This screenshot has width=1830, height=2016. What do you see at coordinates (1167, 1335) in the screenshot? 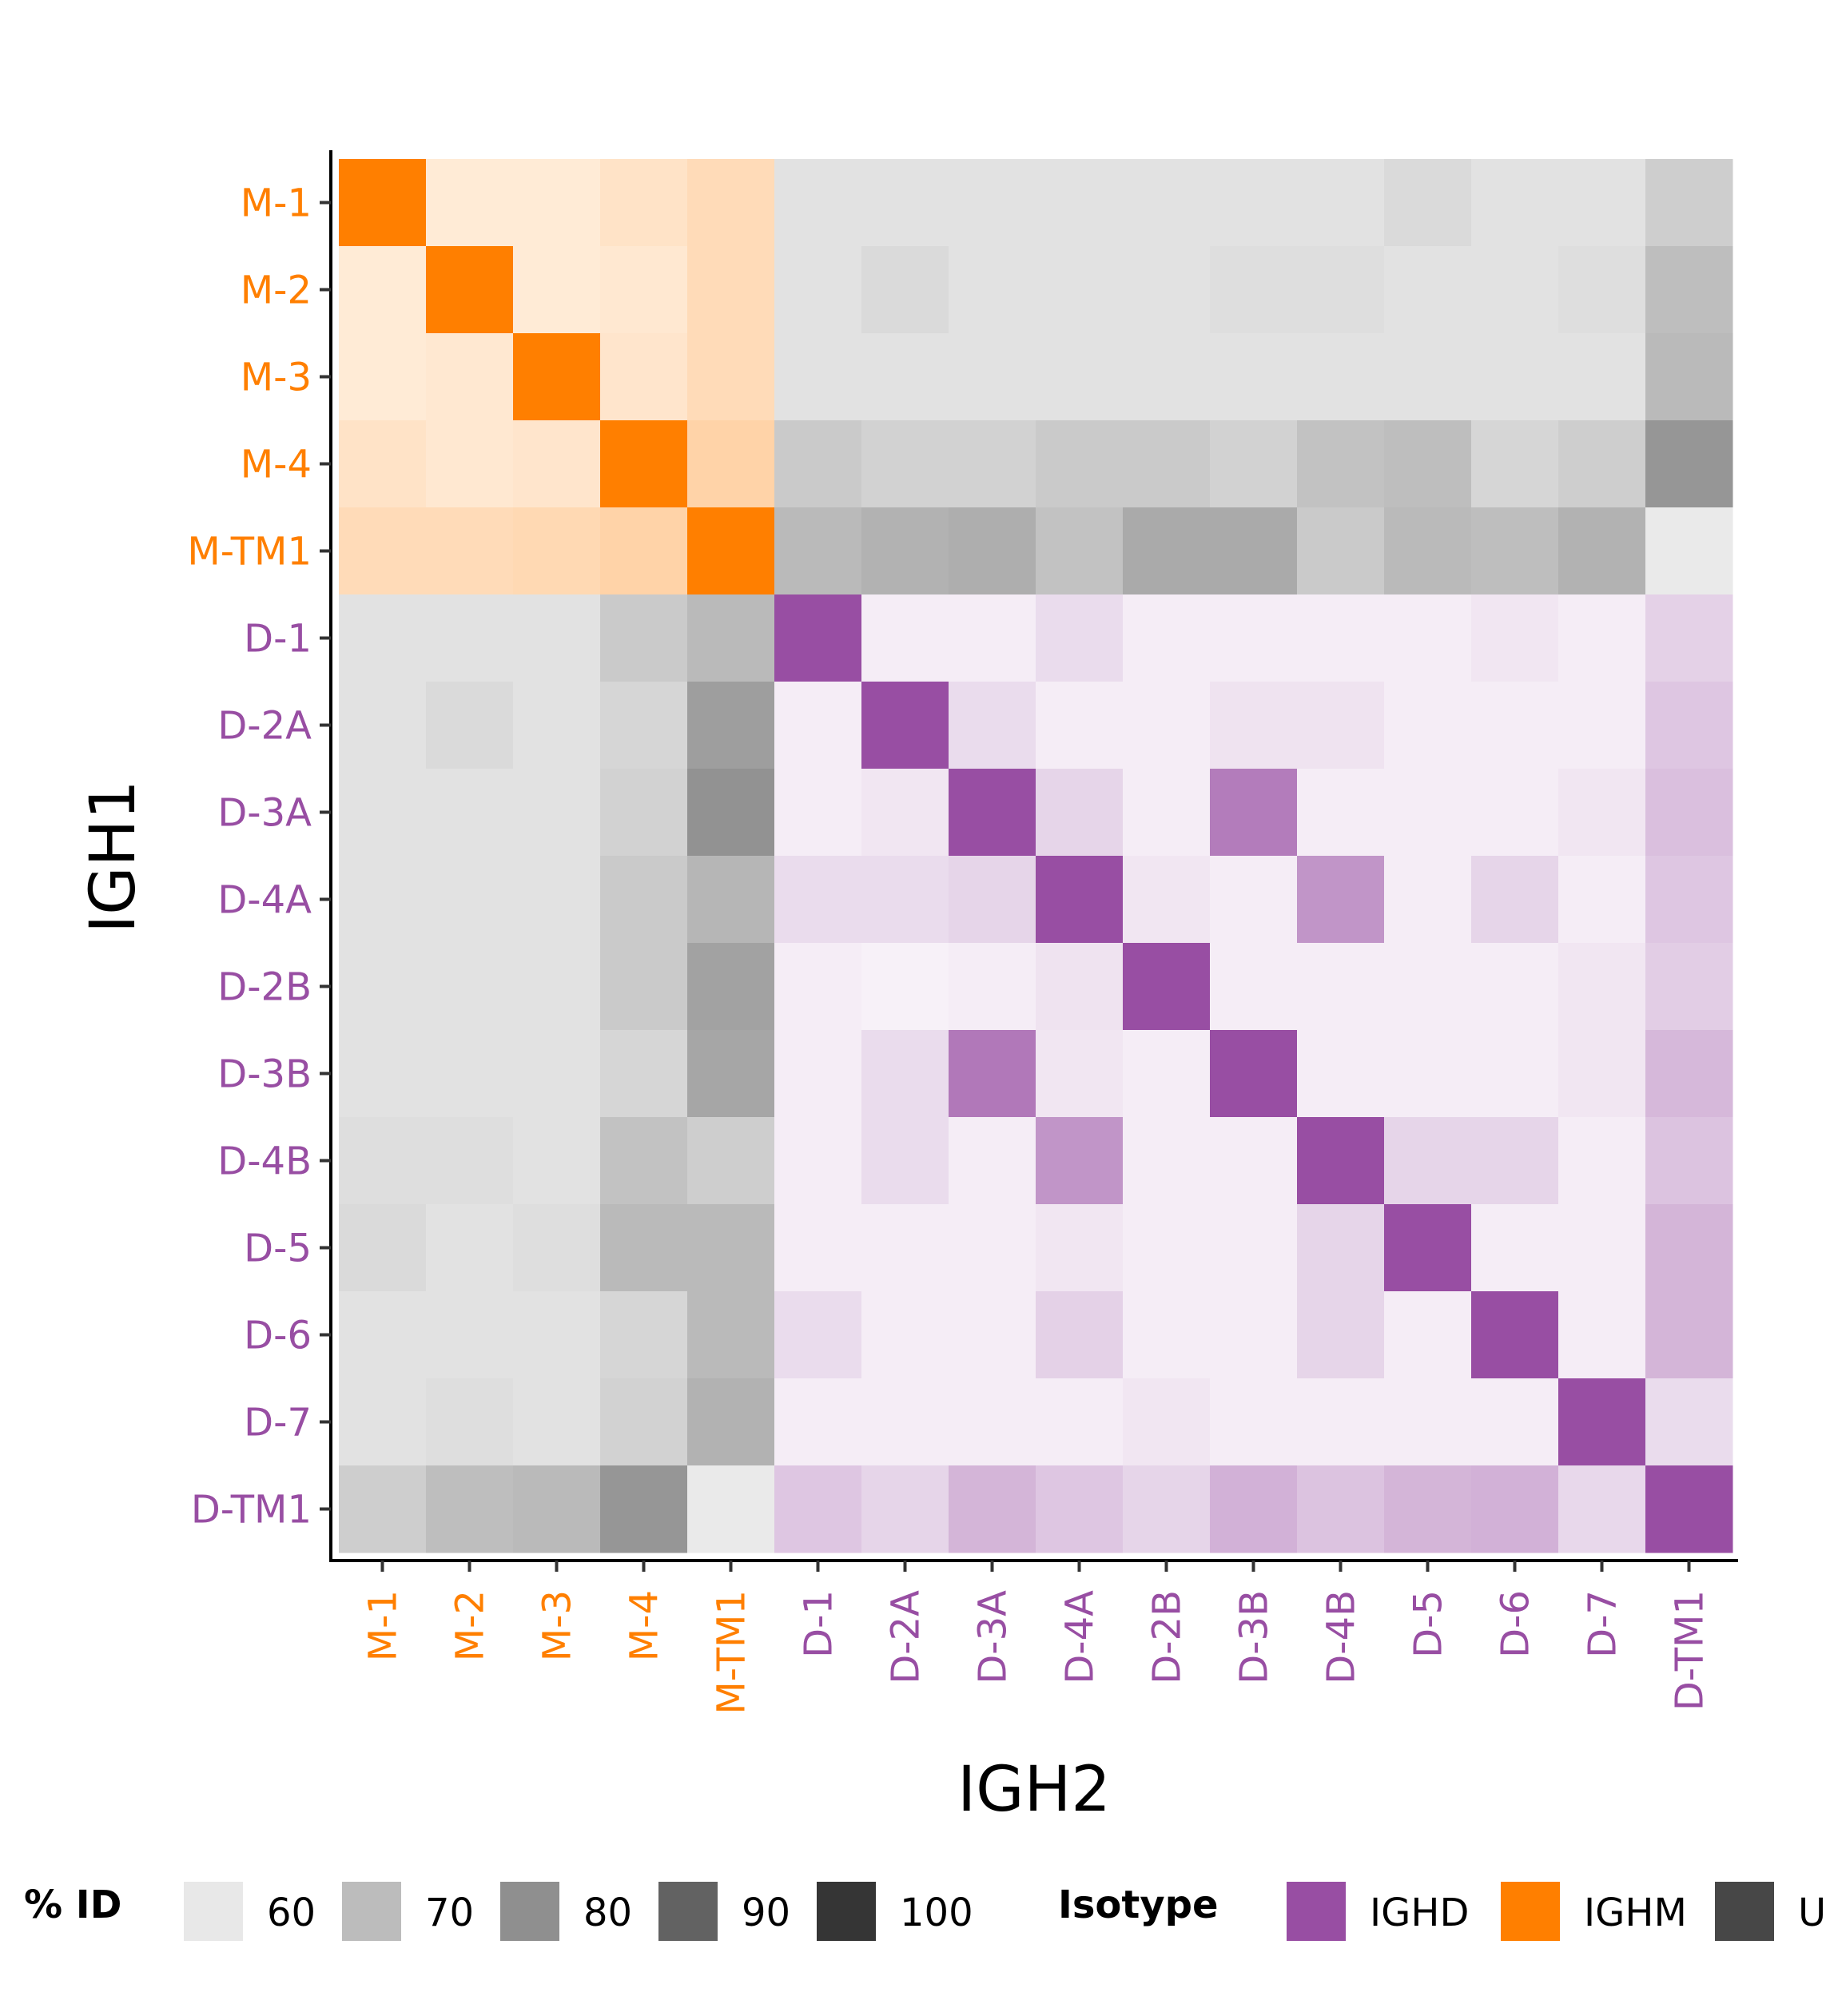
I see `heatmap-cell-D-6-D-2B` at bounding box center [1167, 1335].